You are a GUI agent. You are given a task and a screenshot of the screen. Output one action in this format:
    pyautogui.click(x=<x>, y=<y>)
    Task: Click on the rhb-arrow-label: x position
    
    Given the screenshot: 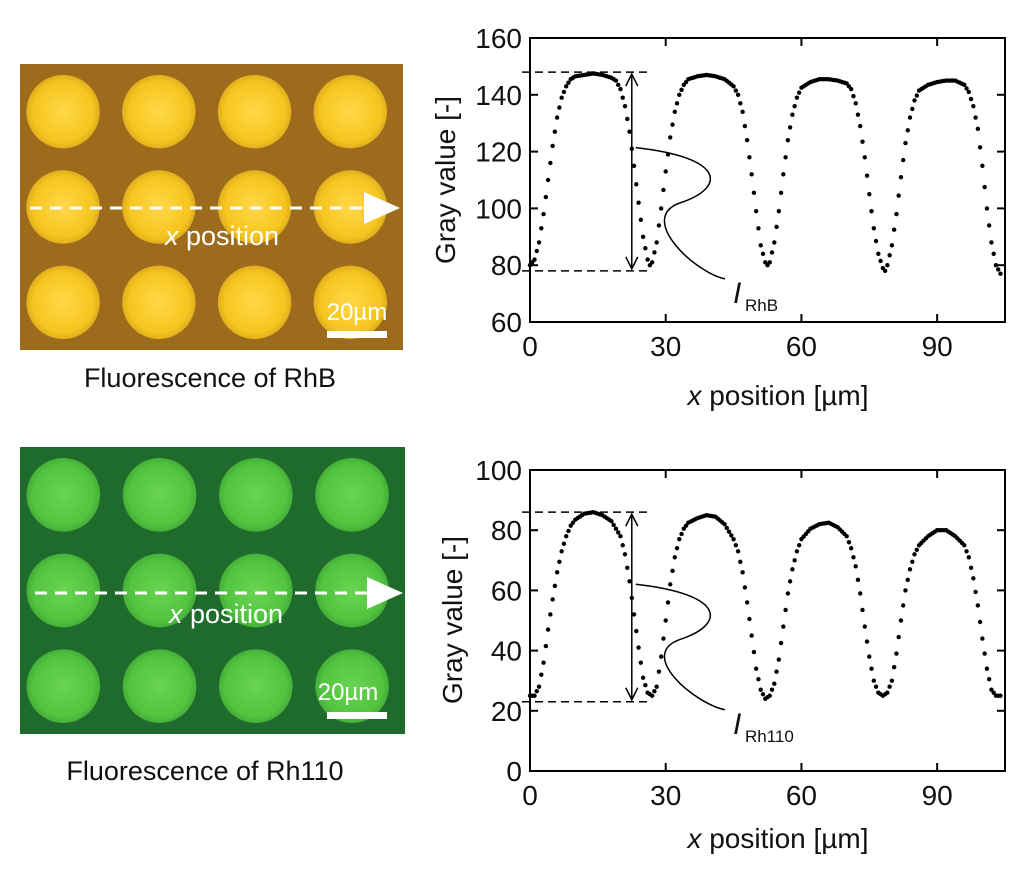 What is the action you would take?
    pyautogui.click(x=221, y=236)
    